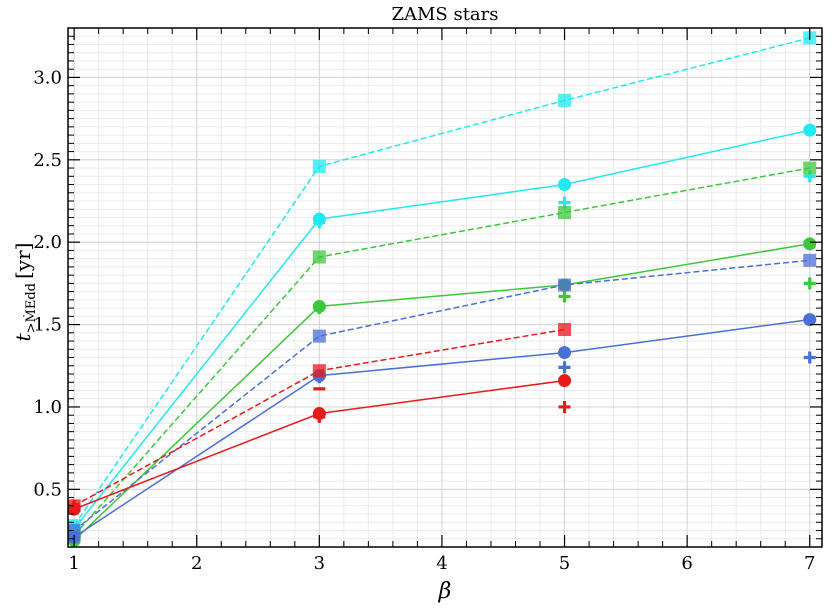 The width and height of the screenshot is (831, 609). Describe the element at coordinates (809, 563) in the screenshot. I see `x-tick-label: 7` at that location.